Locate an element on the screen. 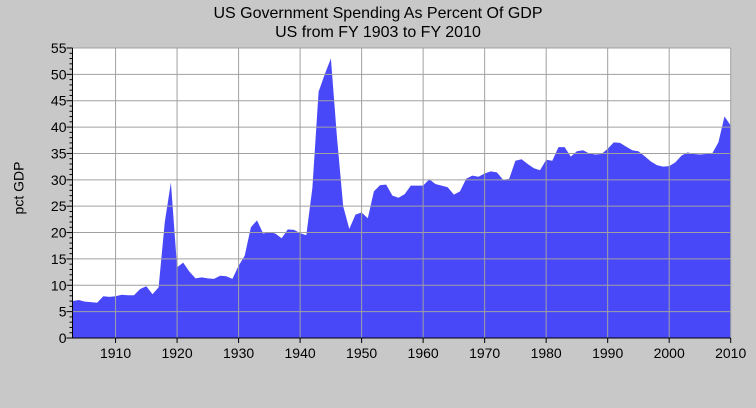 Image resolution: width=756 pixels, height=408 pixels. chart-title: US Government Spending As Percent Of GDP is located at coordinates (378, 13).